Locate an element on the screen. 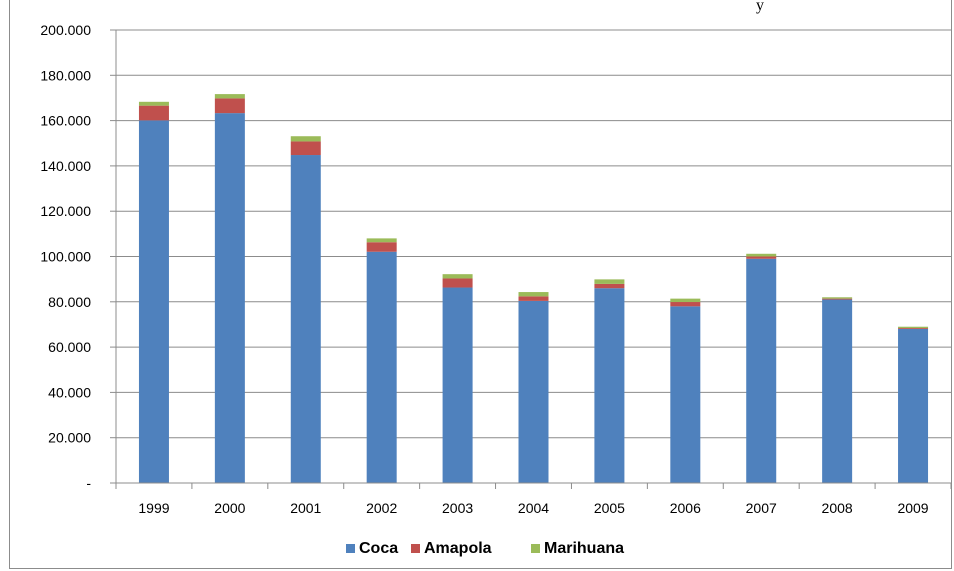 The image size is (954, 571). y-tick-label: 200.000 is located at coordinates (65, 30).